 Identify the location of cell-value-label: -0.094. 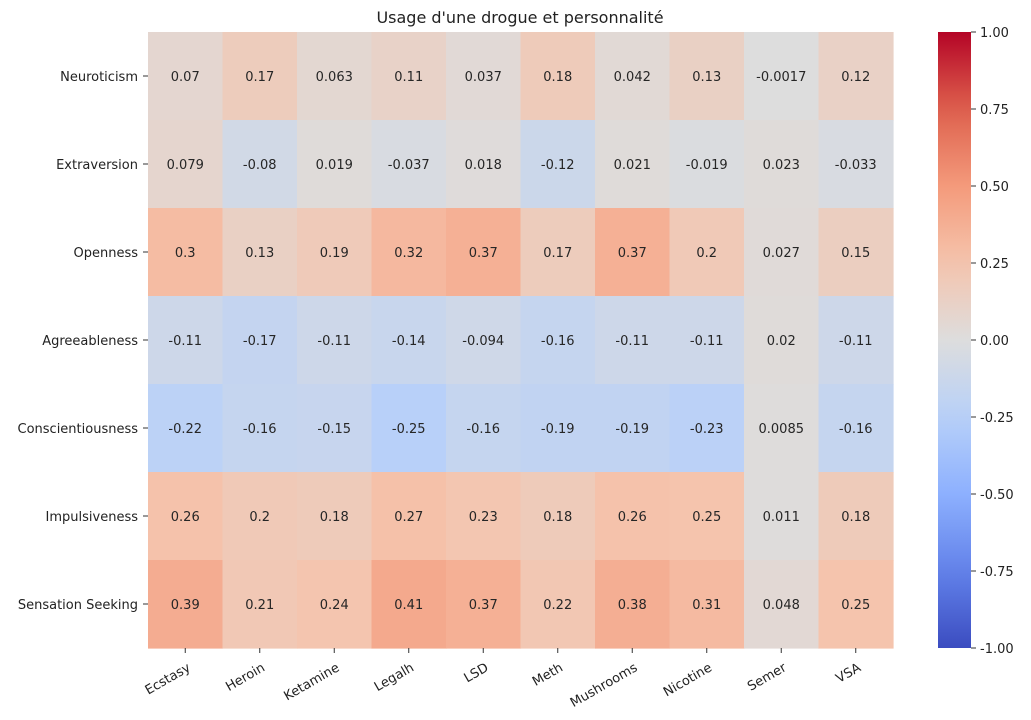
(483, 341).